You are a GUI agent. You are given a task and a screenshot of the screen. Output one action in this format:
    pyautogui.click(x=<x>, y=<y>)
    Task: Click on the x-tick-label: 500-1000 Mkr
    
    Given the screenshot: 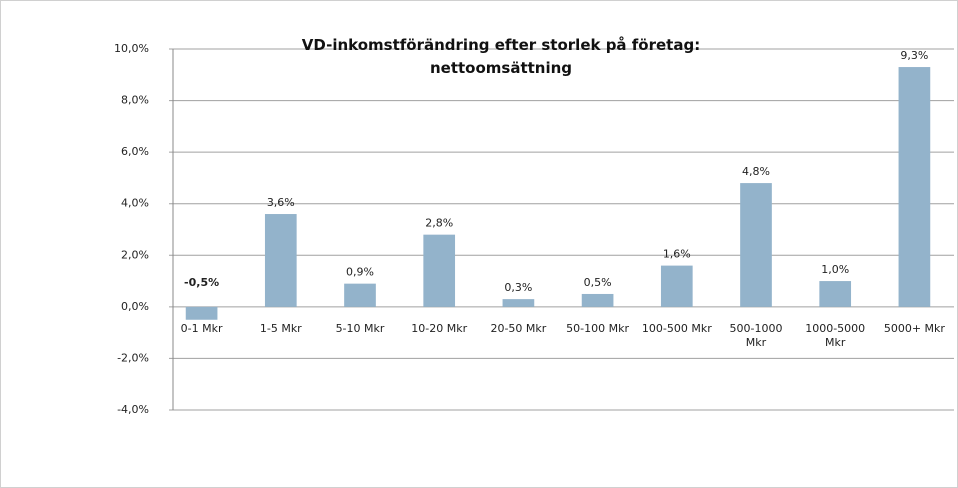 What is the action you would take?
    pyautogui.click(x=756, y=335)
    